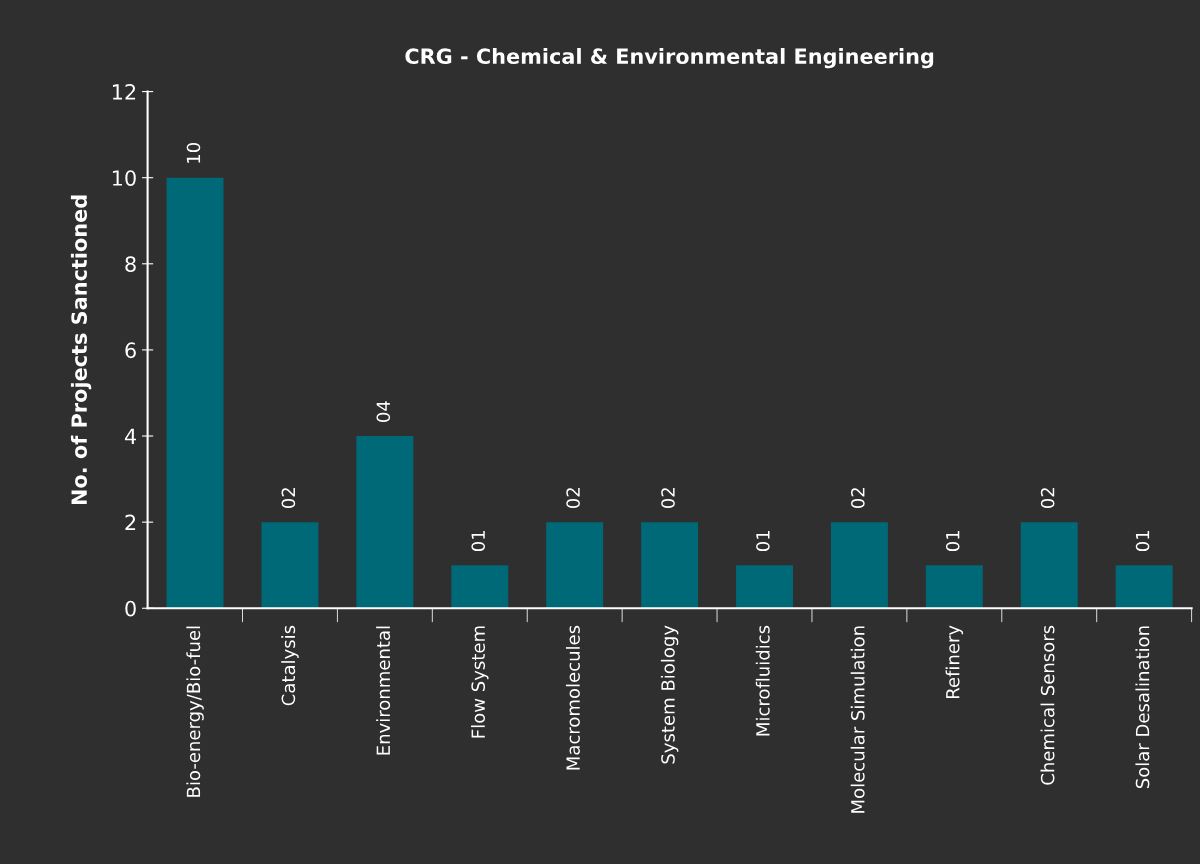 This screenshot has height=864, width=1200. Describe the element at coordinates (669, 694) in the screenshot. I see `x-tick-label: System Biology` at that location.